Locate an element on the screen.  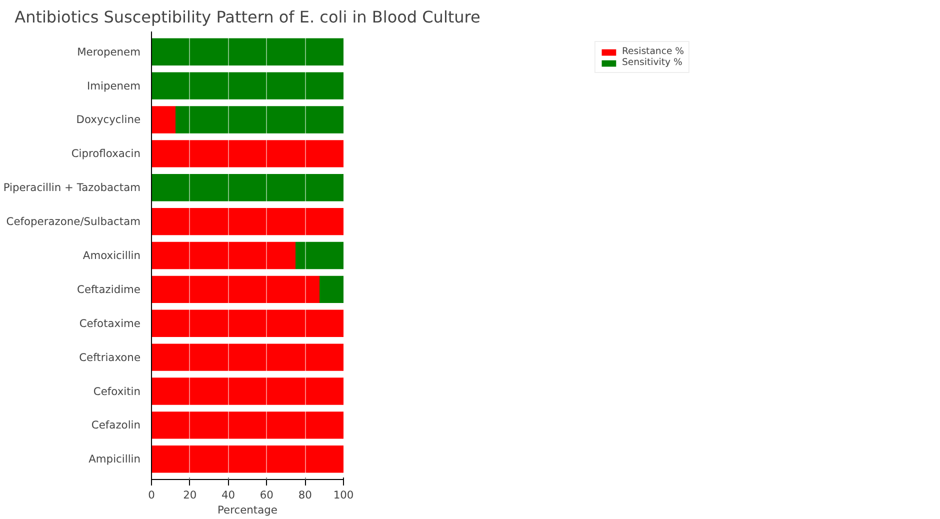
y-tick-label: Ampicillin is located at coordinates (114, 459).